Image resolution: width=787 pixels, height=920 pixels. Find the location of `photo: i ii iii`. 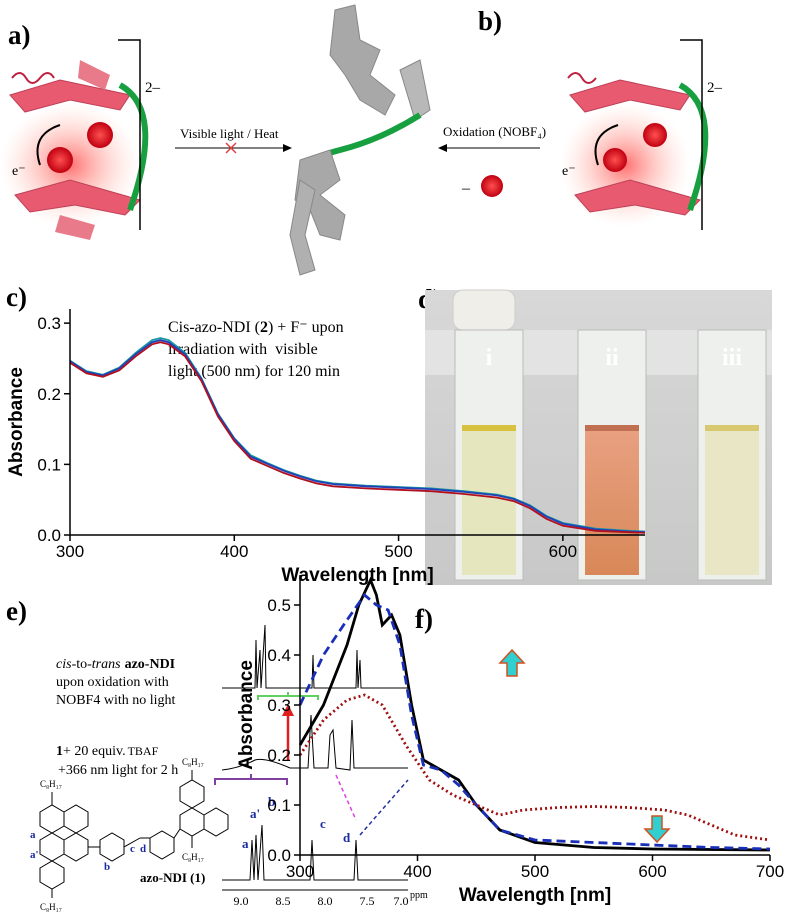

photo: i ii iii is located at coordinates (598, 437).